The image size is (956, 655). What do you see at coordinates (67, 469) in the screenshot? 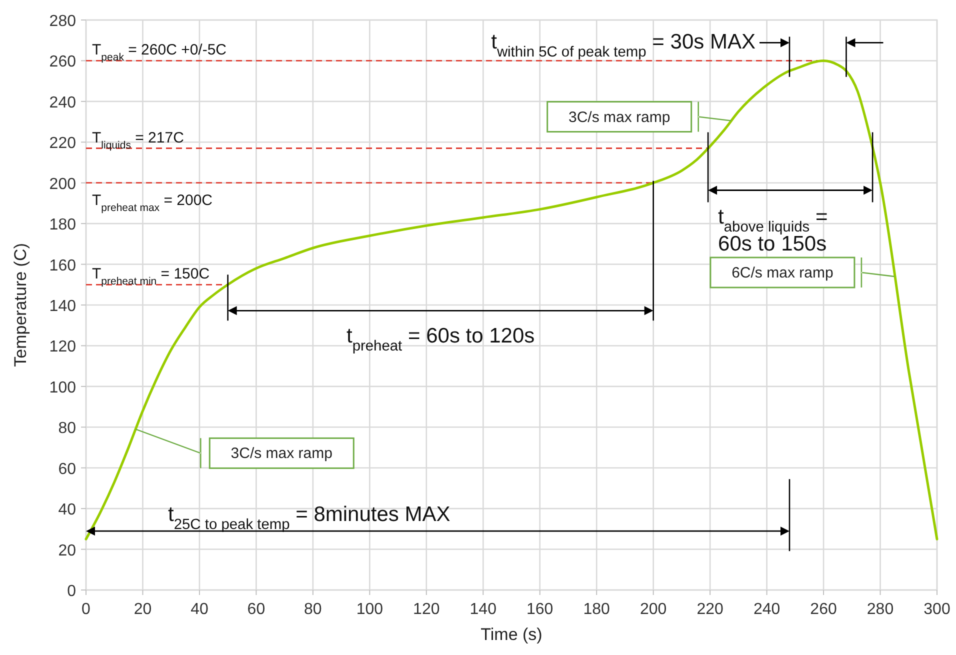
I see `y-tick-label: 60` at bounding box center [67, 469].